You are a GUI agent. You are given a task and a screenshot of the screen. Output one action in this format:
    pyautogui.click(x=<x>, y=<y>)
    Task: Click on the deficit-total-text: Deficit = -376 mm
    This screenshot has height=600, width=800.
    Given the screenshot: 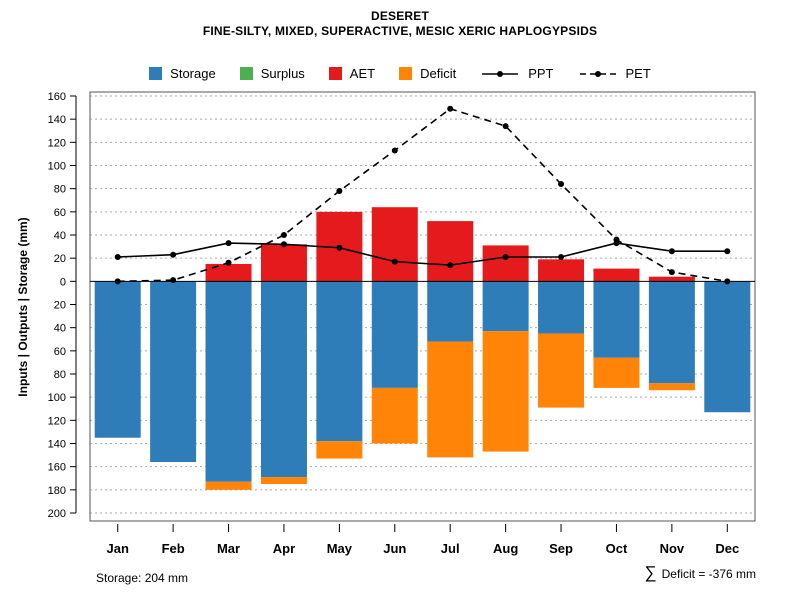 What is the action you would take?
    pyautogui.click(x=708, y=574)
    